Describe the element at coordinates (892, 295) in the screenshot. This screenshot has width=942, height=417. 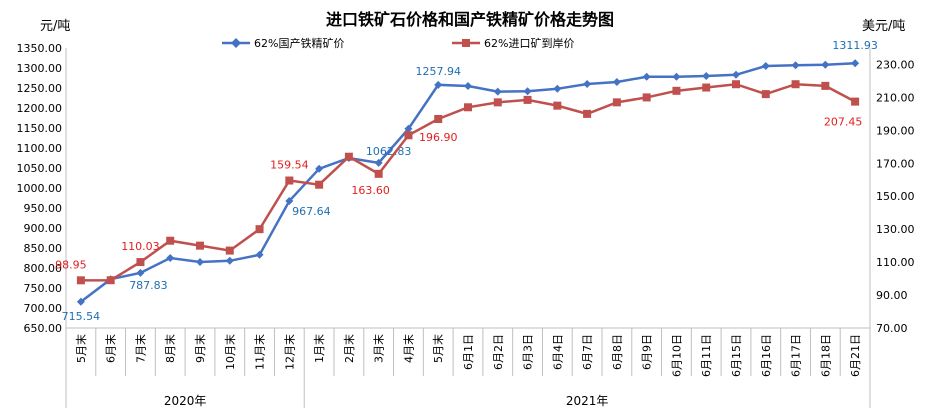
I see `right-tick-label: 90.00` at that location.